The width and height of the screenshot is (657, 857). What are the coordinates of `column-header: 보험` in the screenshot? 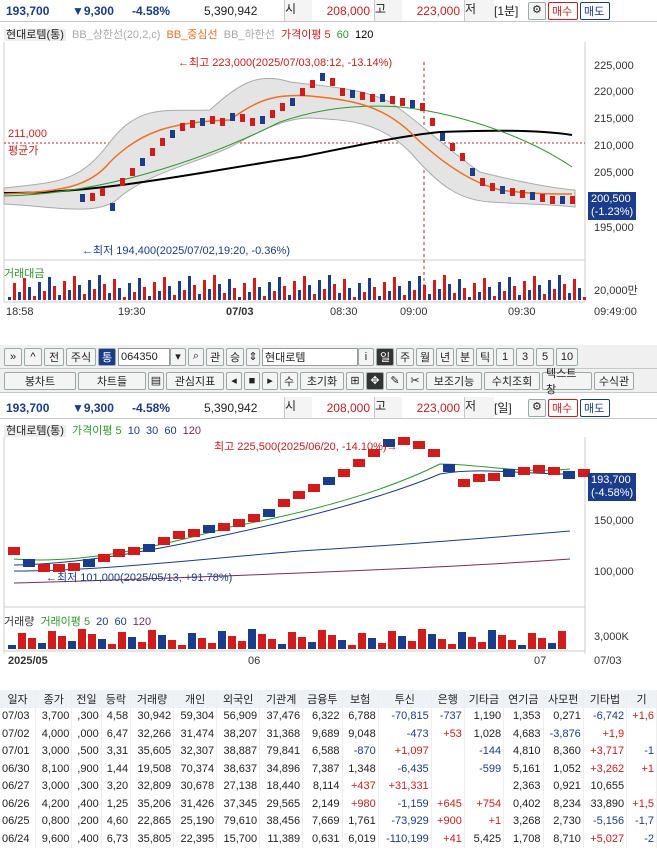 It's located at (360, 699).